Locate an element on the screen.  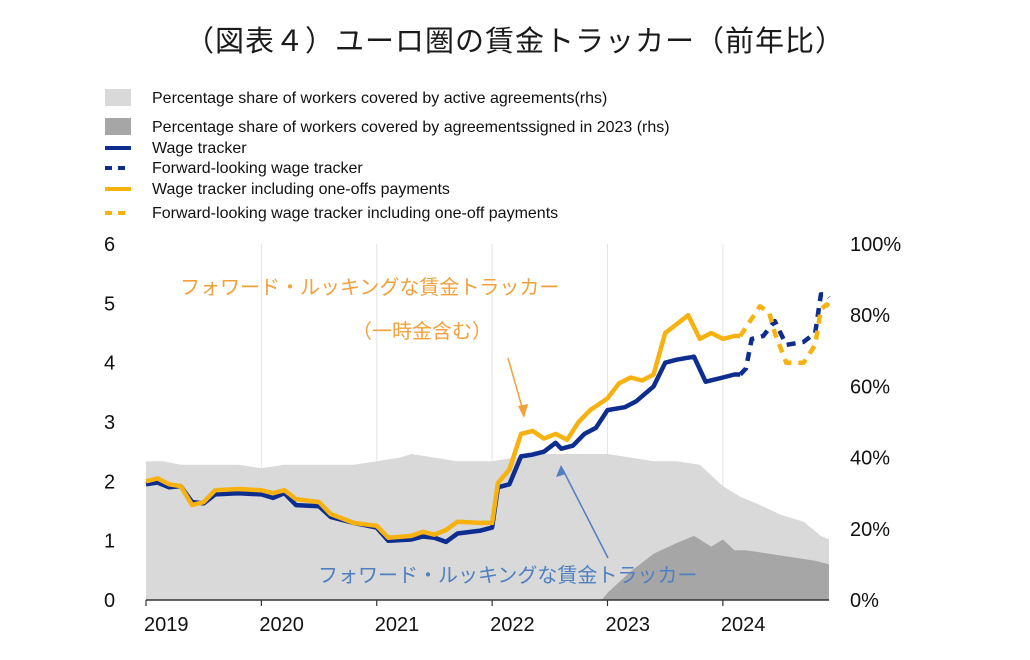
legend-label: Forward-looking wage tracker is located at coordinates (257, 168).